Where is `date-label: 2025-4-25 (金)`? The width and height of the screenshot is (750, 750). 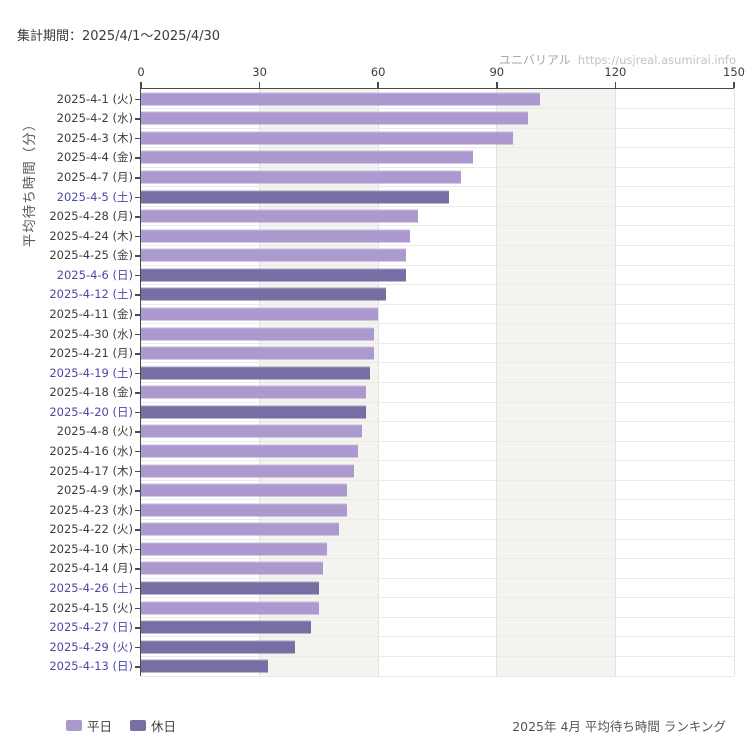
date-label: 2025-4-25 (金) is located at coordinates (91, 255).